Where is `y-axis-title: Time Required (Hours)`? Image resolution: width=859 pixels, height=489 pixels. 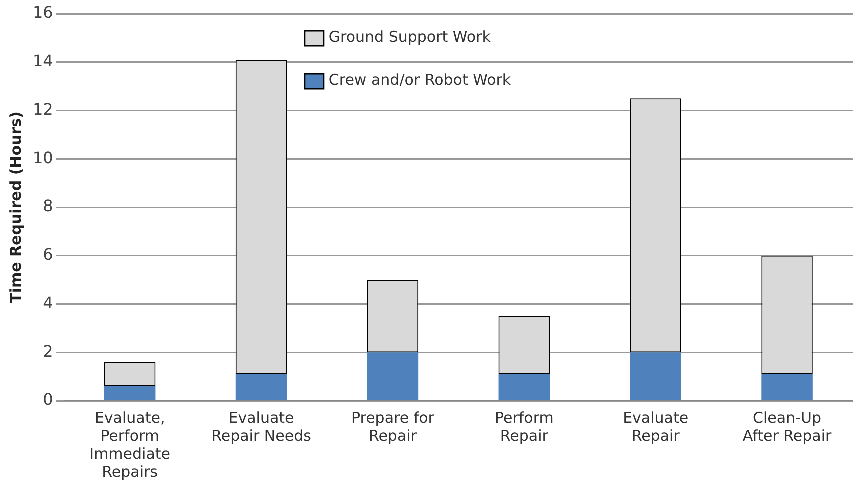
y-axis-title: Time Required (Hours) is located at coordinates (15, 208).